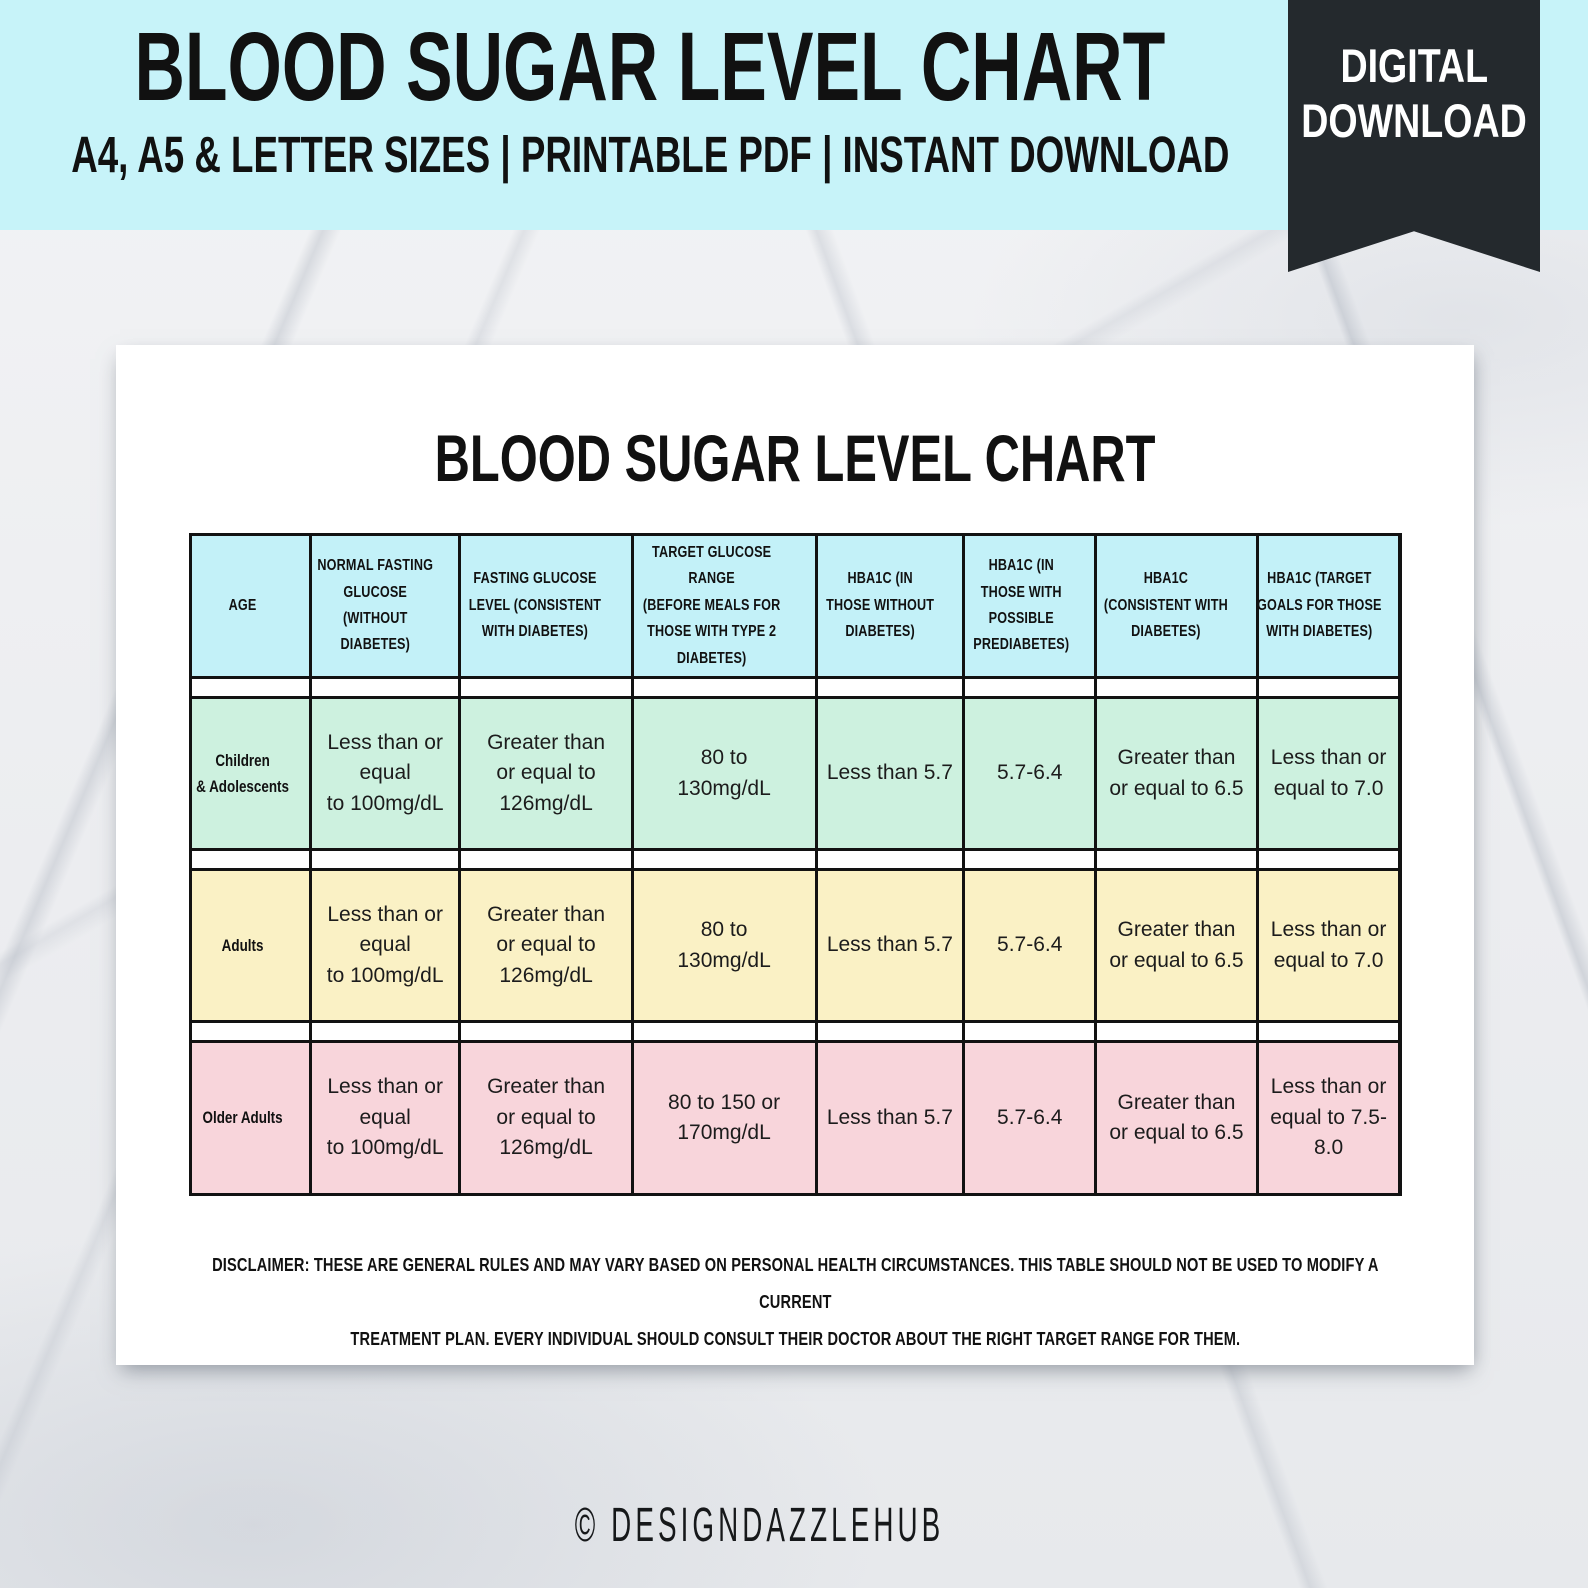 The height and width of the screenshot is (1588, 1588). What do you see at coordinates (724, 1118) in the screenshot?
I see `table-cell: 80 to 150 or 170mg/dL` at bounding box center [724, 1118].